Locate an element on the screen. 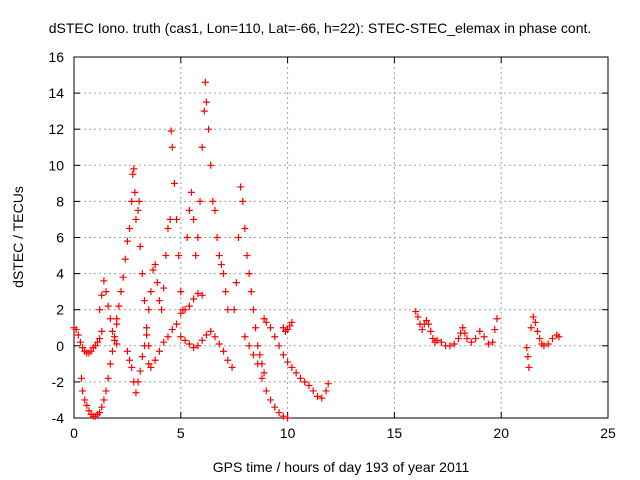 This screenshot has height=480, width=640. y-tick-label: -4 is located at coordinates (58, 418).